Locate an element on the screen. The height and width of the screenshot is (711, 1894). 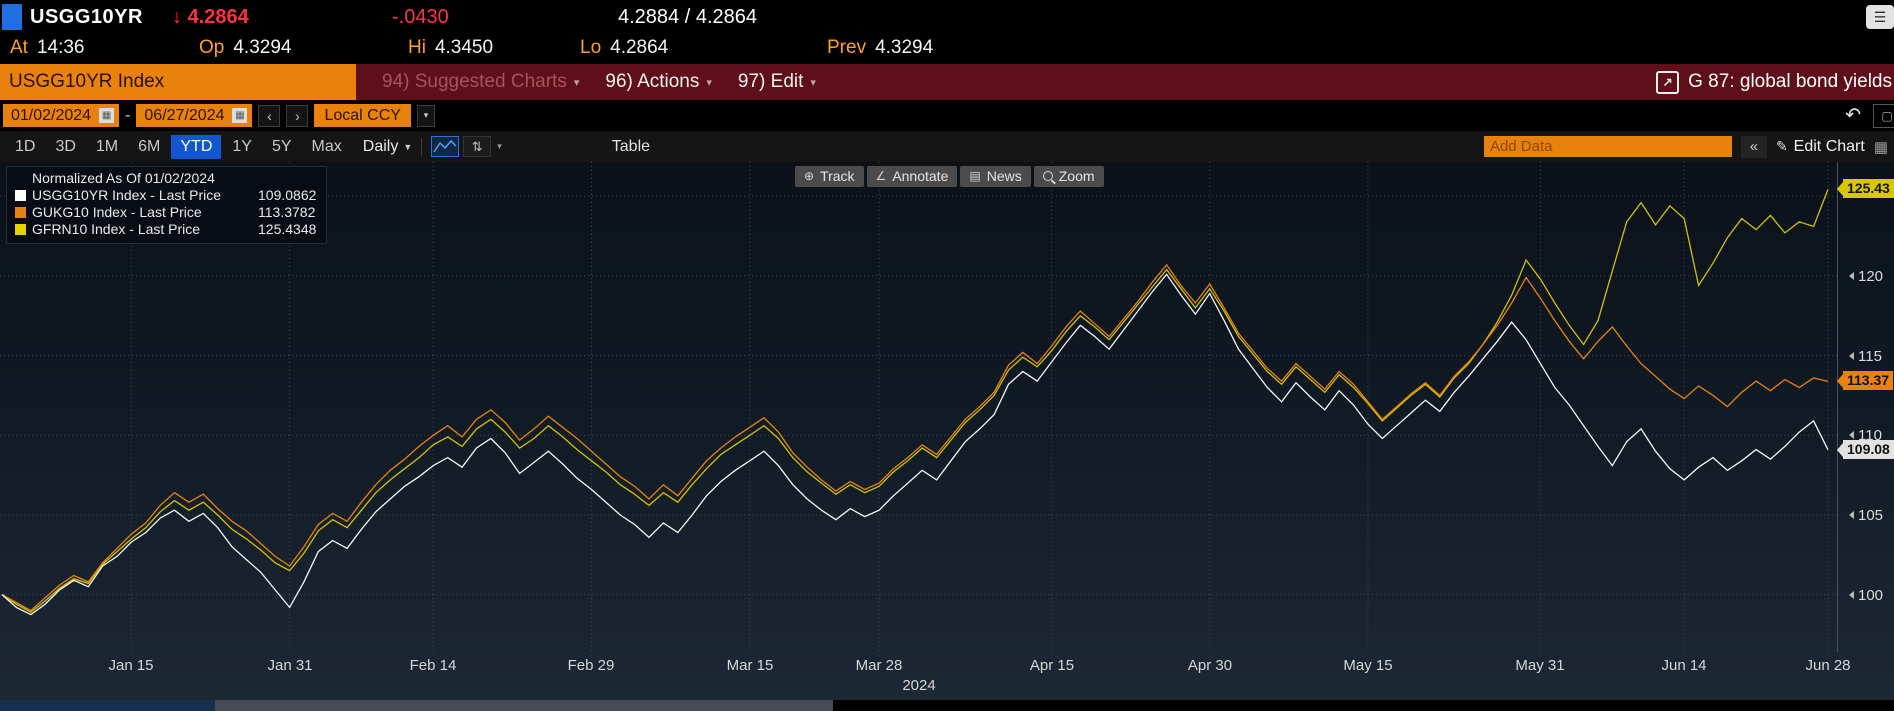
edit-chart-button: ✎ Edit Chart is located at coordinates (1820, 146).